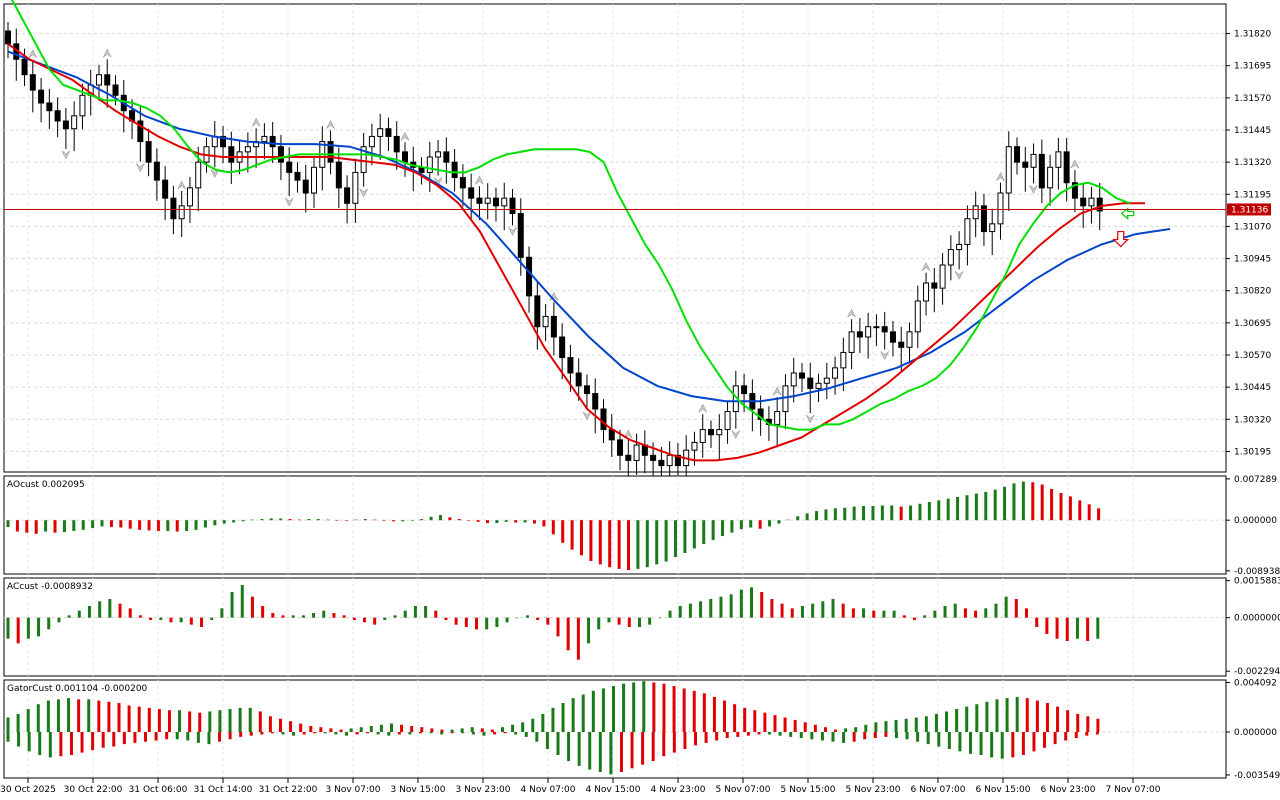  Describe the element at coordinates (1257, 776) in the screenshot. I see `y-tick-label: -0.003549` at that location.